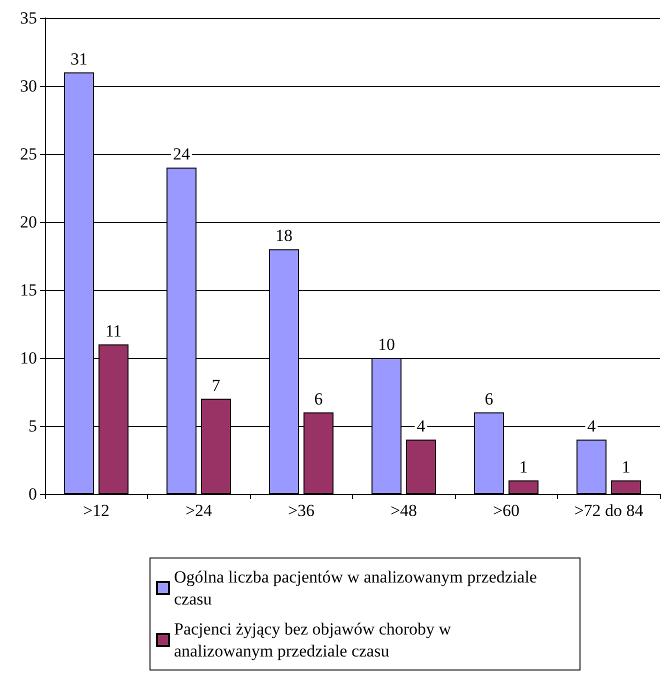  Describe the element at coordinates (32, 426) in the screenshot. I see `y-tick-label: 5` at that location.